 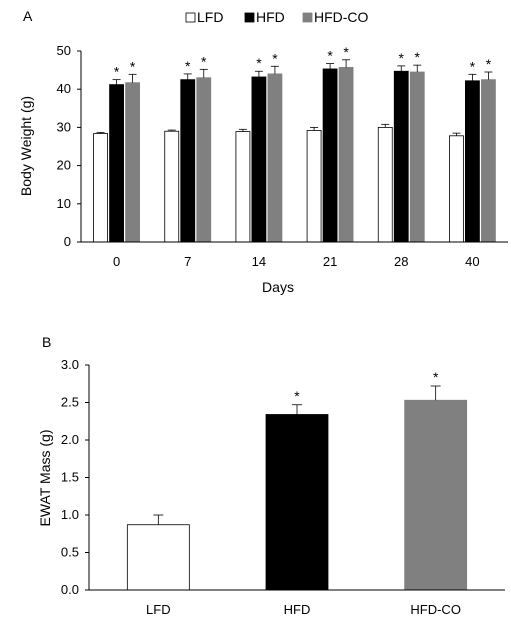 What do you see at coordinates (259, 261) in the screenshot?
I see `x-tick-label: 14` at bounding box center [259, 261].